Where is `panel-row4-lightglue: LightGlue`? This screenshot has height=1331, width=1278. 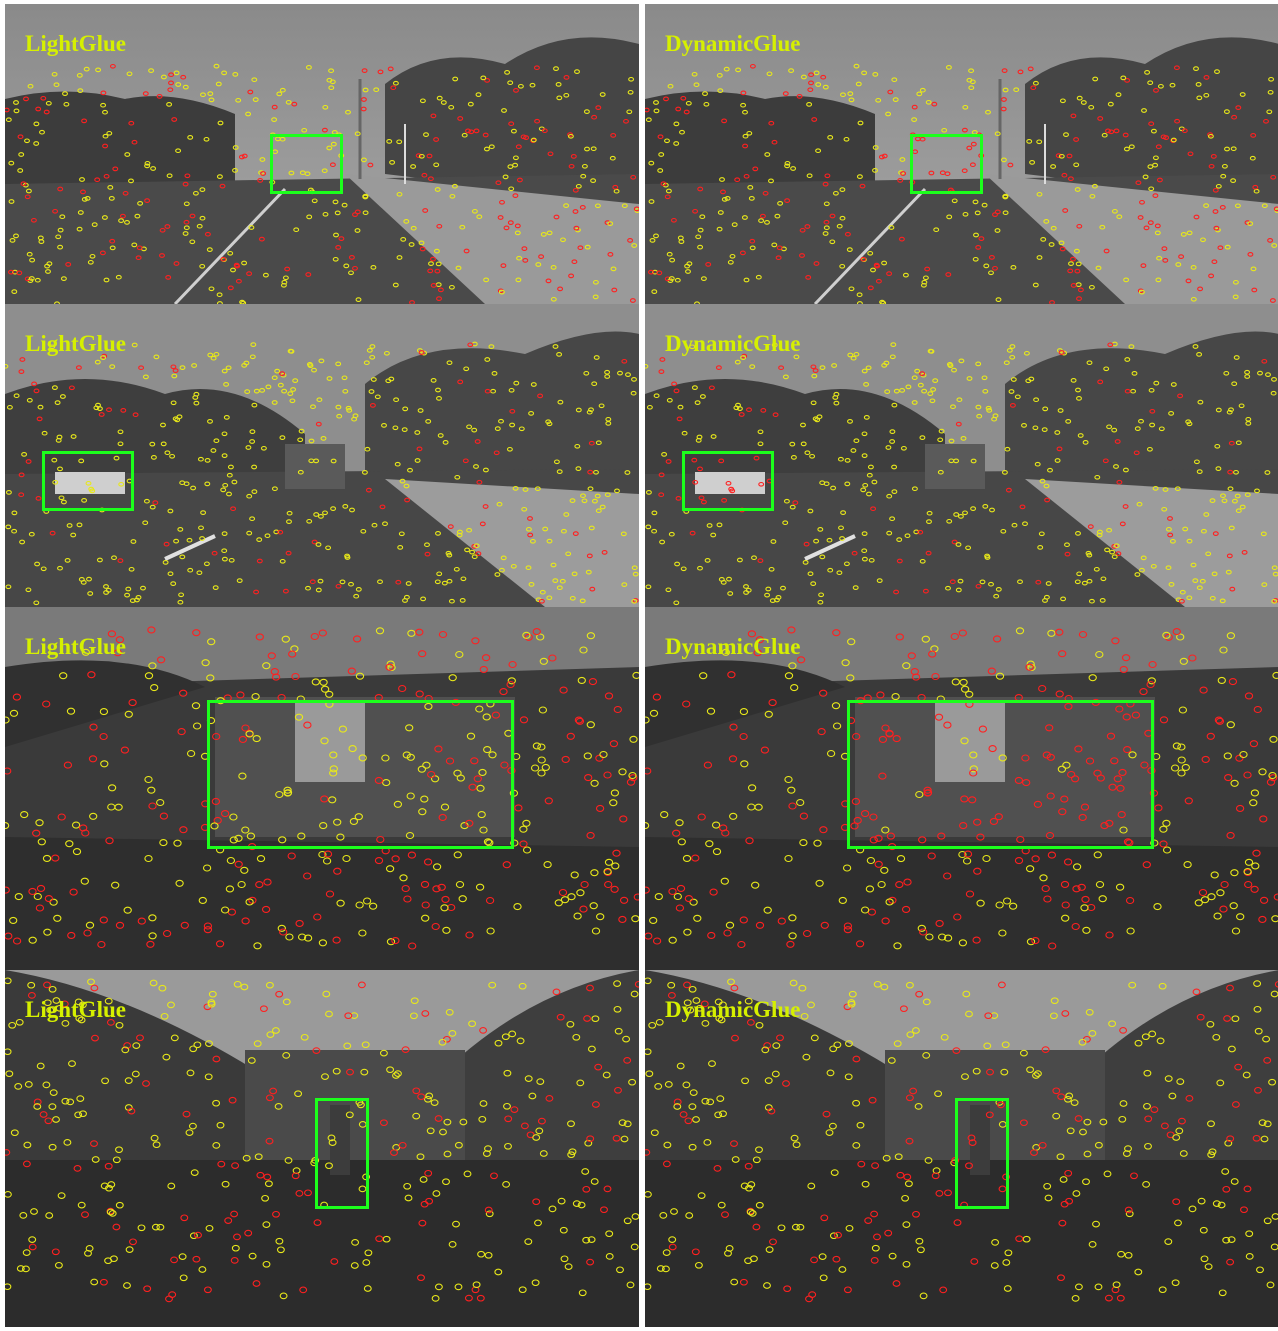
panel-row4-lightglue: LightGlue is located at coordinates (322, 1148).